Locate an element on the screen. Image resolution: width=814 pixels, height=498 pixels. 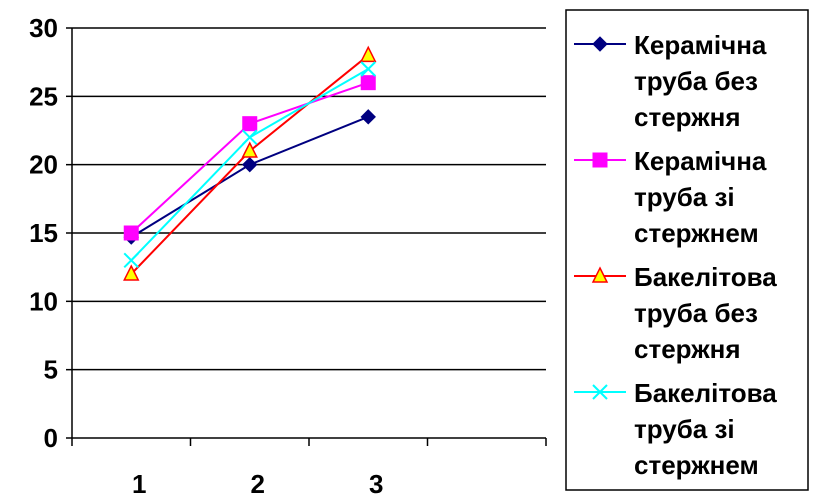
x-tick-label: 1 is located at coordinates (139, 483).